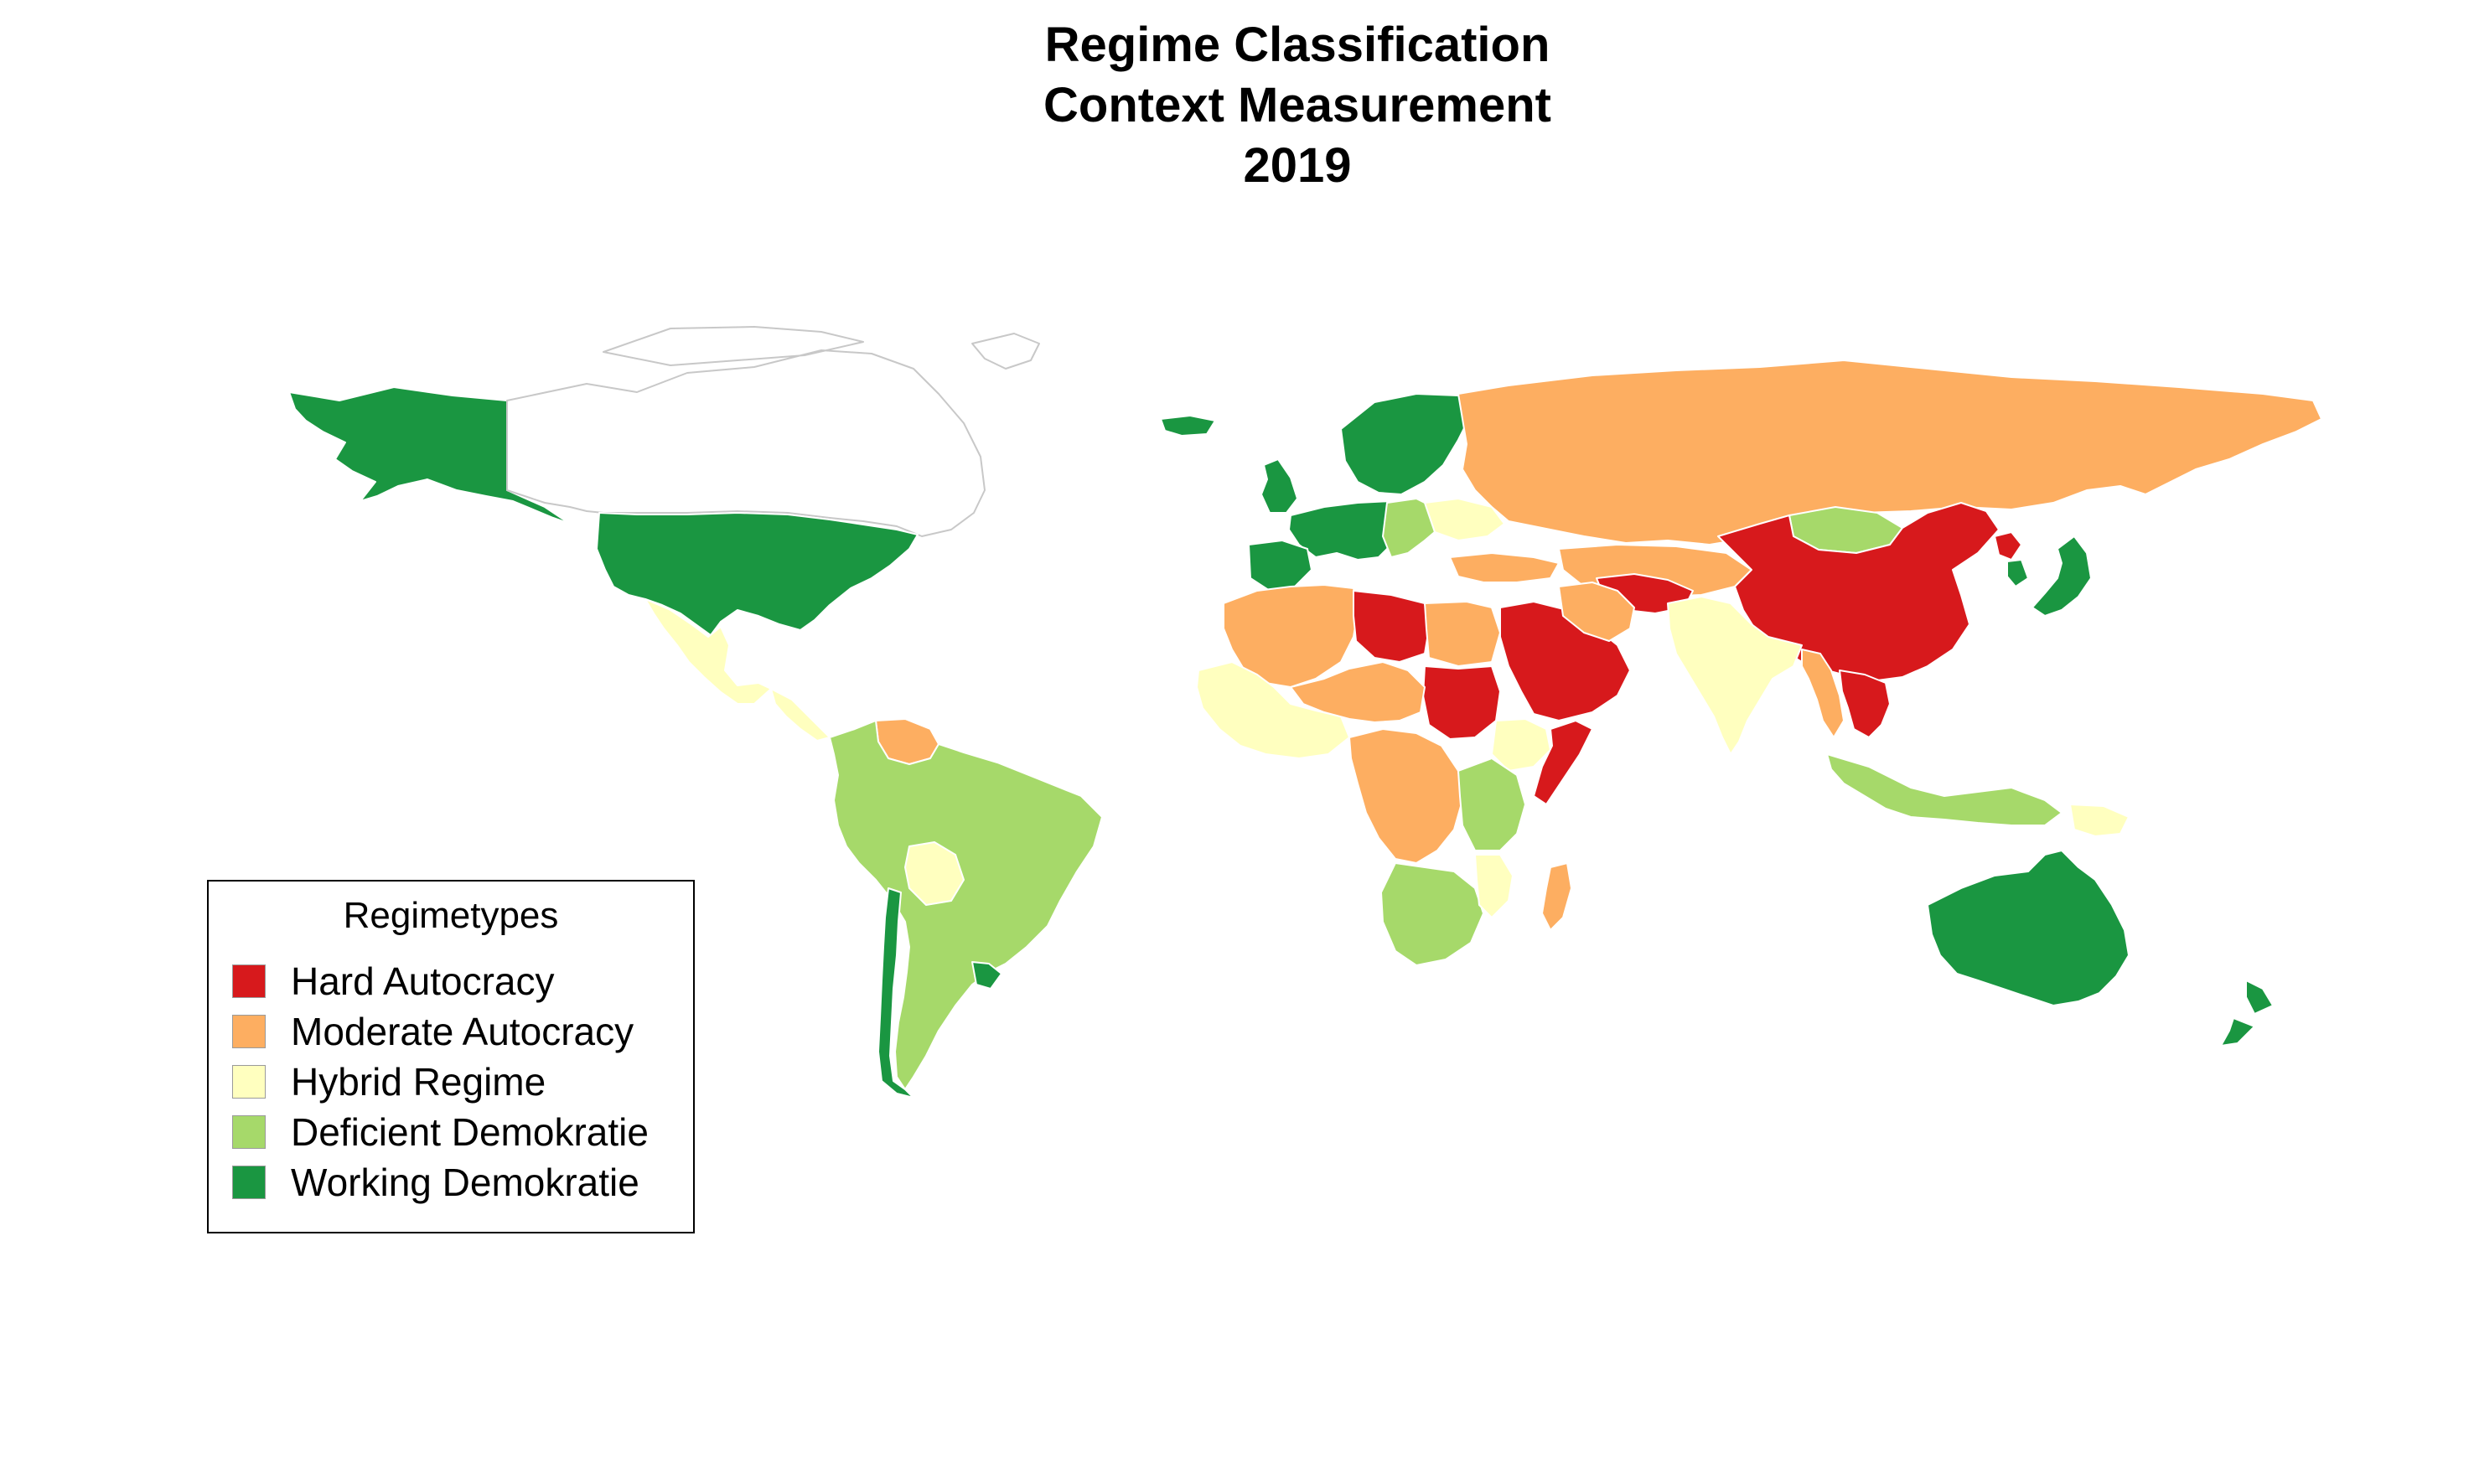 The image size is (2474, 1484). I want to click on region-maghreb, so click(1291, 636).